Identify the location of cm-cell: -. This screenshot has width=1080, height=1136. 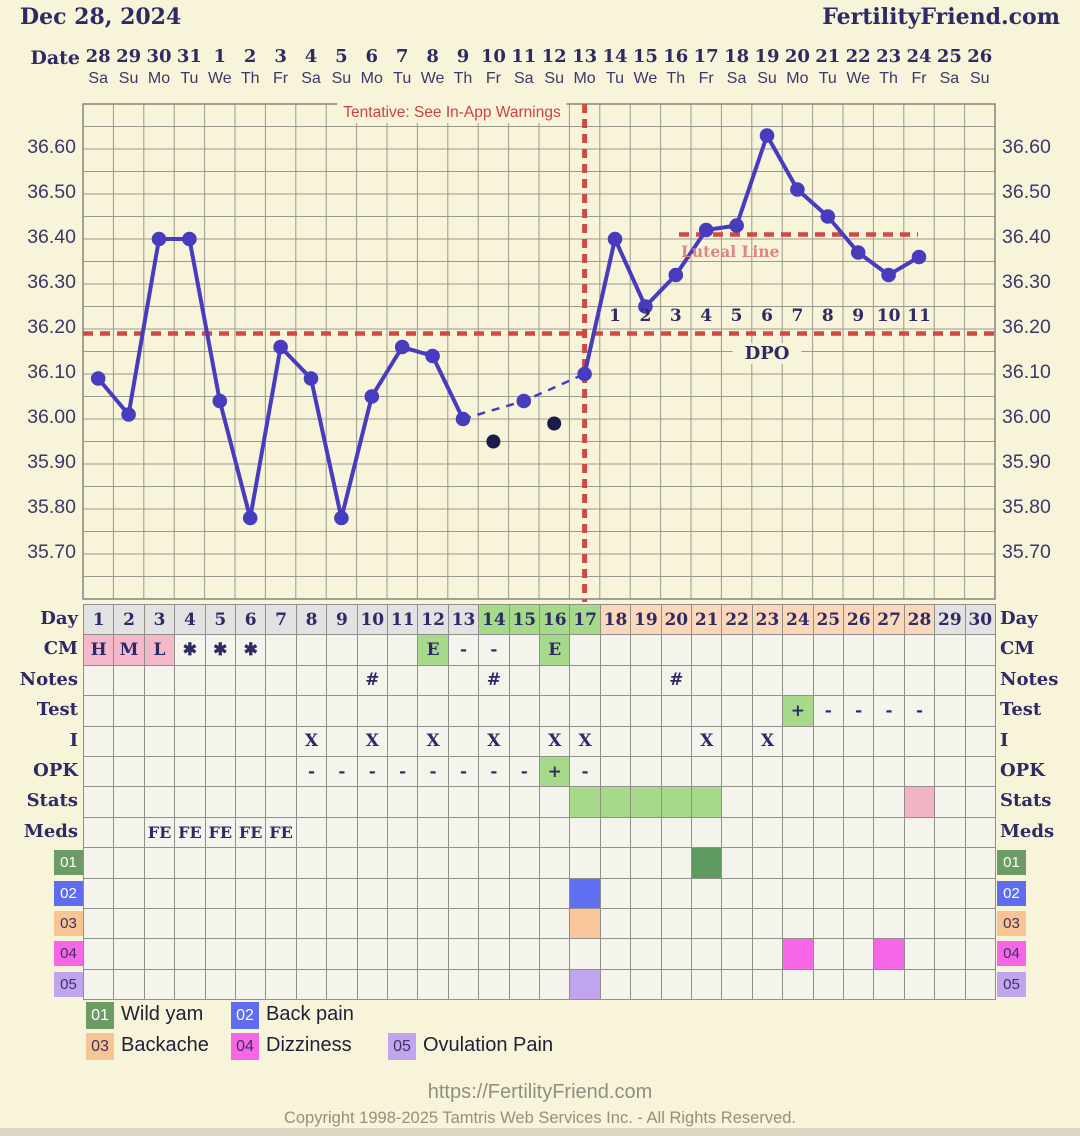
(494, 650).